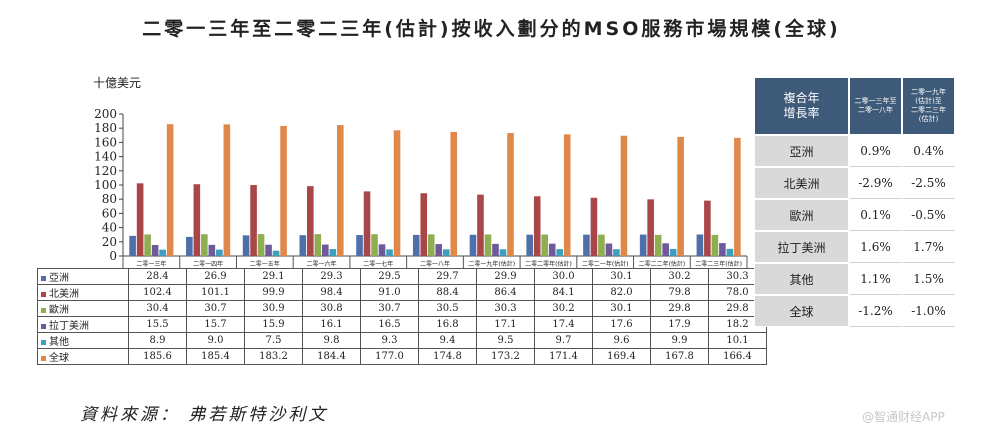 Image resolution: width=983 pixels, height=434 pixels. What do you see at coordinates (273, 356) in the screenshot?
I see `data-cell: 183.2` at bounding box center [273, 356].